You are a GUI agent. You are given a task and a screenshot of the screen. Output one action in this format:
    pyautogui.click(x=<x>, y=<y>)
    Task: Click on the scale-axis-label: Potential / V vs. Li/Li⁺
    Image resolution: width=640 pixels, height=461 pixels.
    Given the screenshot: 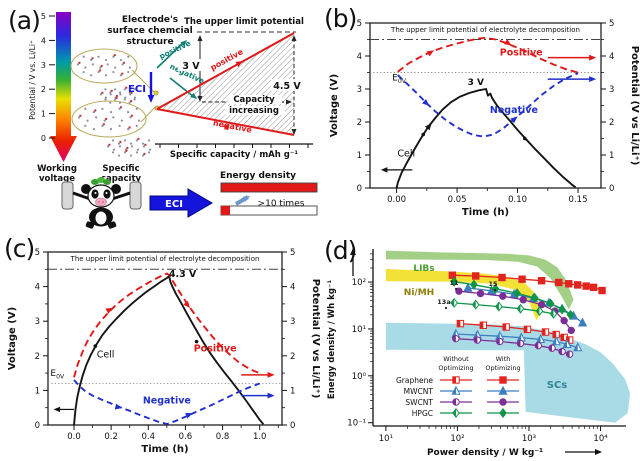 What is the action you would take?
    pyautogui.click(x=32, y=80)
    